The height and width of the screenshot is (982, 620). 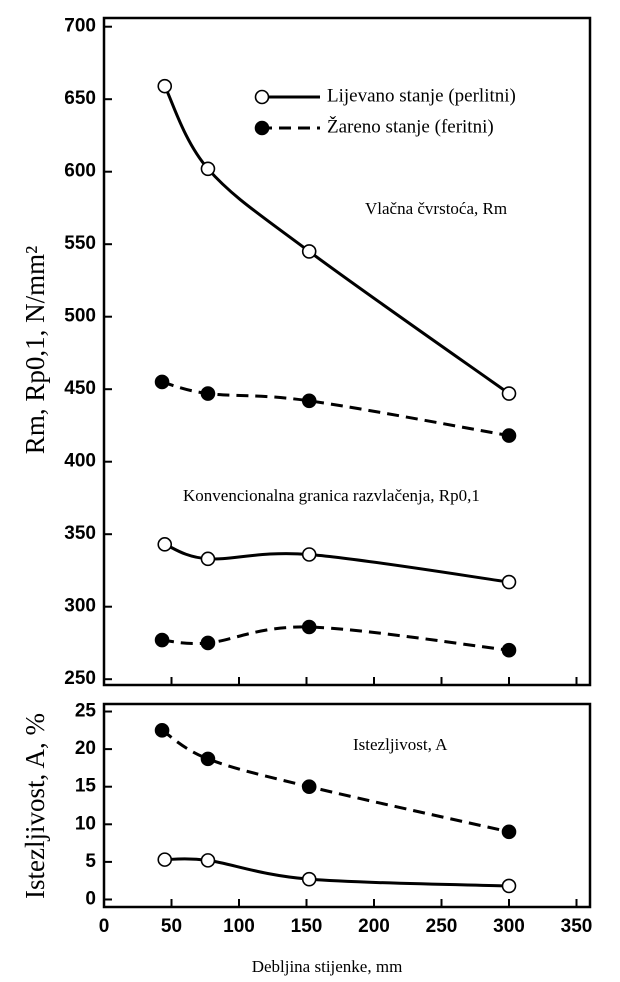 I want to click on x-tick-label: 200, so click(x=374, y=926).